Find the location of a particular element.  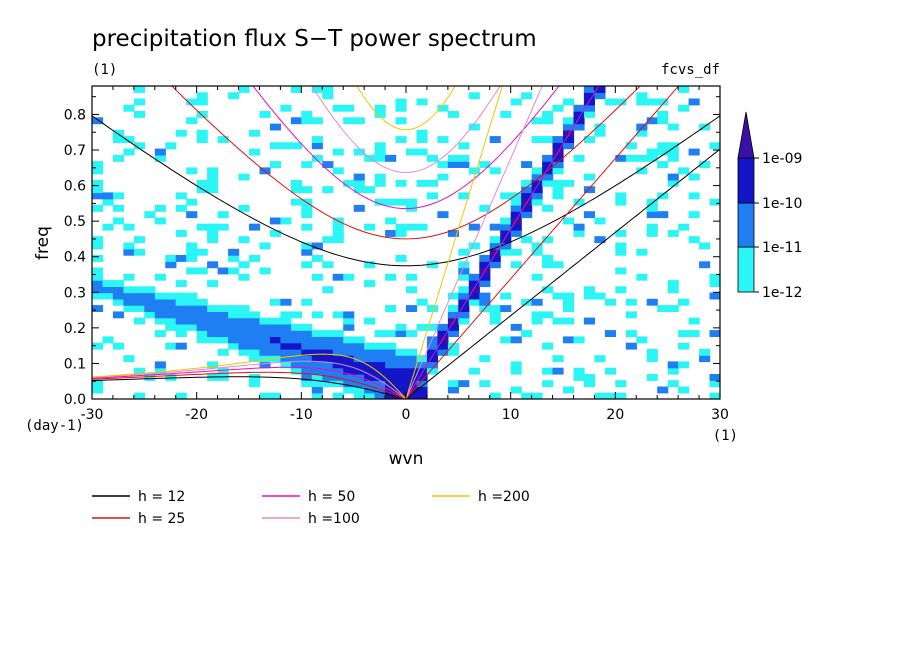

y-tick-label: 0.1 is located at coordinates (75, 364).